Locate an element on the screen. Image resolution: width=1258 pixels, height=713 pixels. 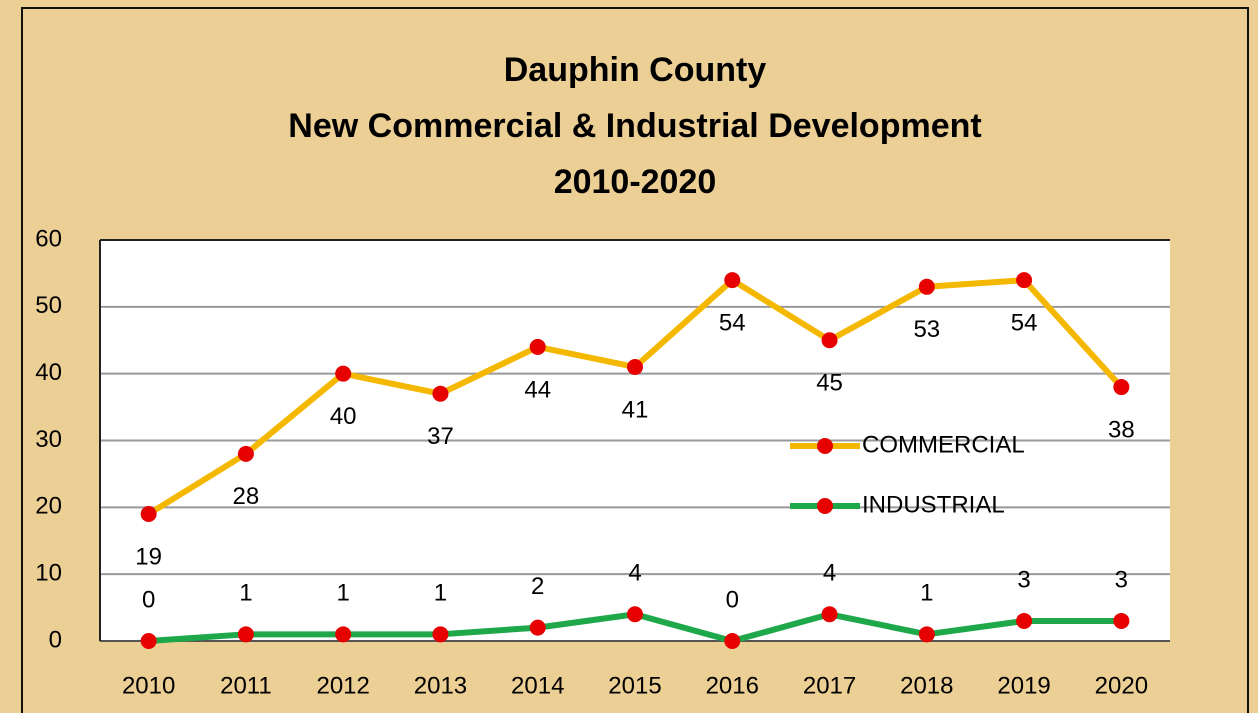
chart-title: Dauphin County is located at coordinates (635, 70).